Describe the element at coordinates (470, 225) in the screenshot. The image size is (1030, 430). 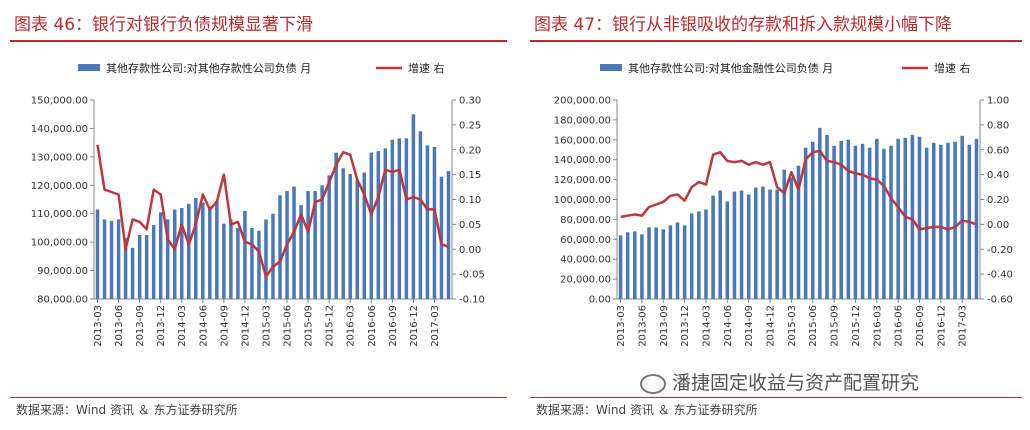
I see `right-tick-label: 0.05` at that location.